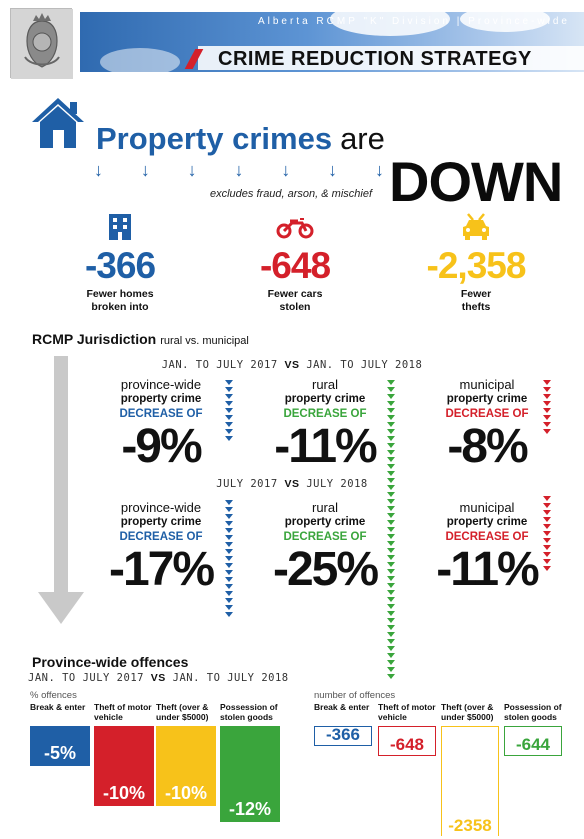 The image size is (584, 839). What do you see at coordinates (375, 59) in the screenshot?
I see `header-title: CRIME REDUCTION STRATEGY` at bounding box center [375, 59].